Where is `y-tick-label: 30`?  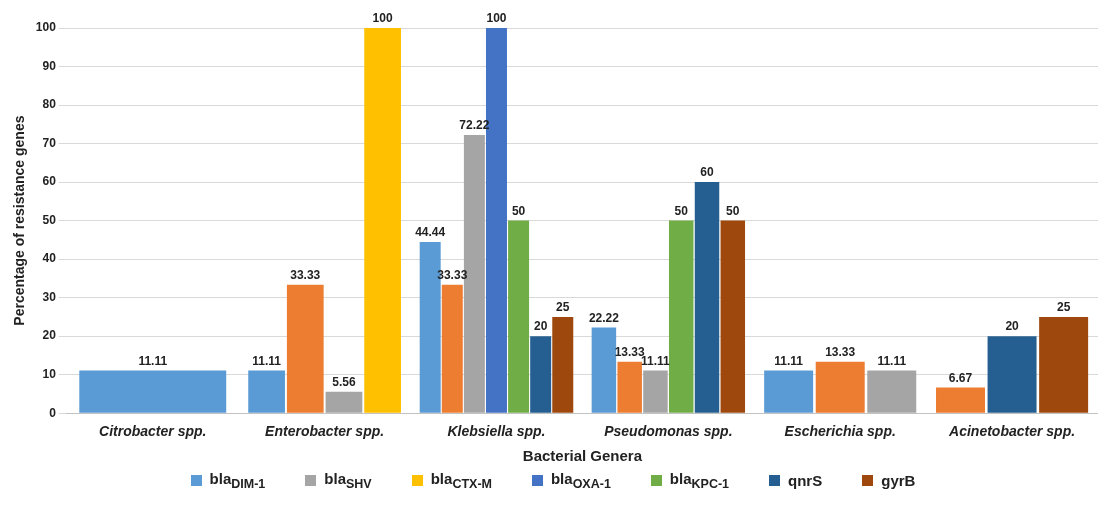
y-tick-label: 30 is located at coordinates (49, 296).